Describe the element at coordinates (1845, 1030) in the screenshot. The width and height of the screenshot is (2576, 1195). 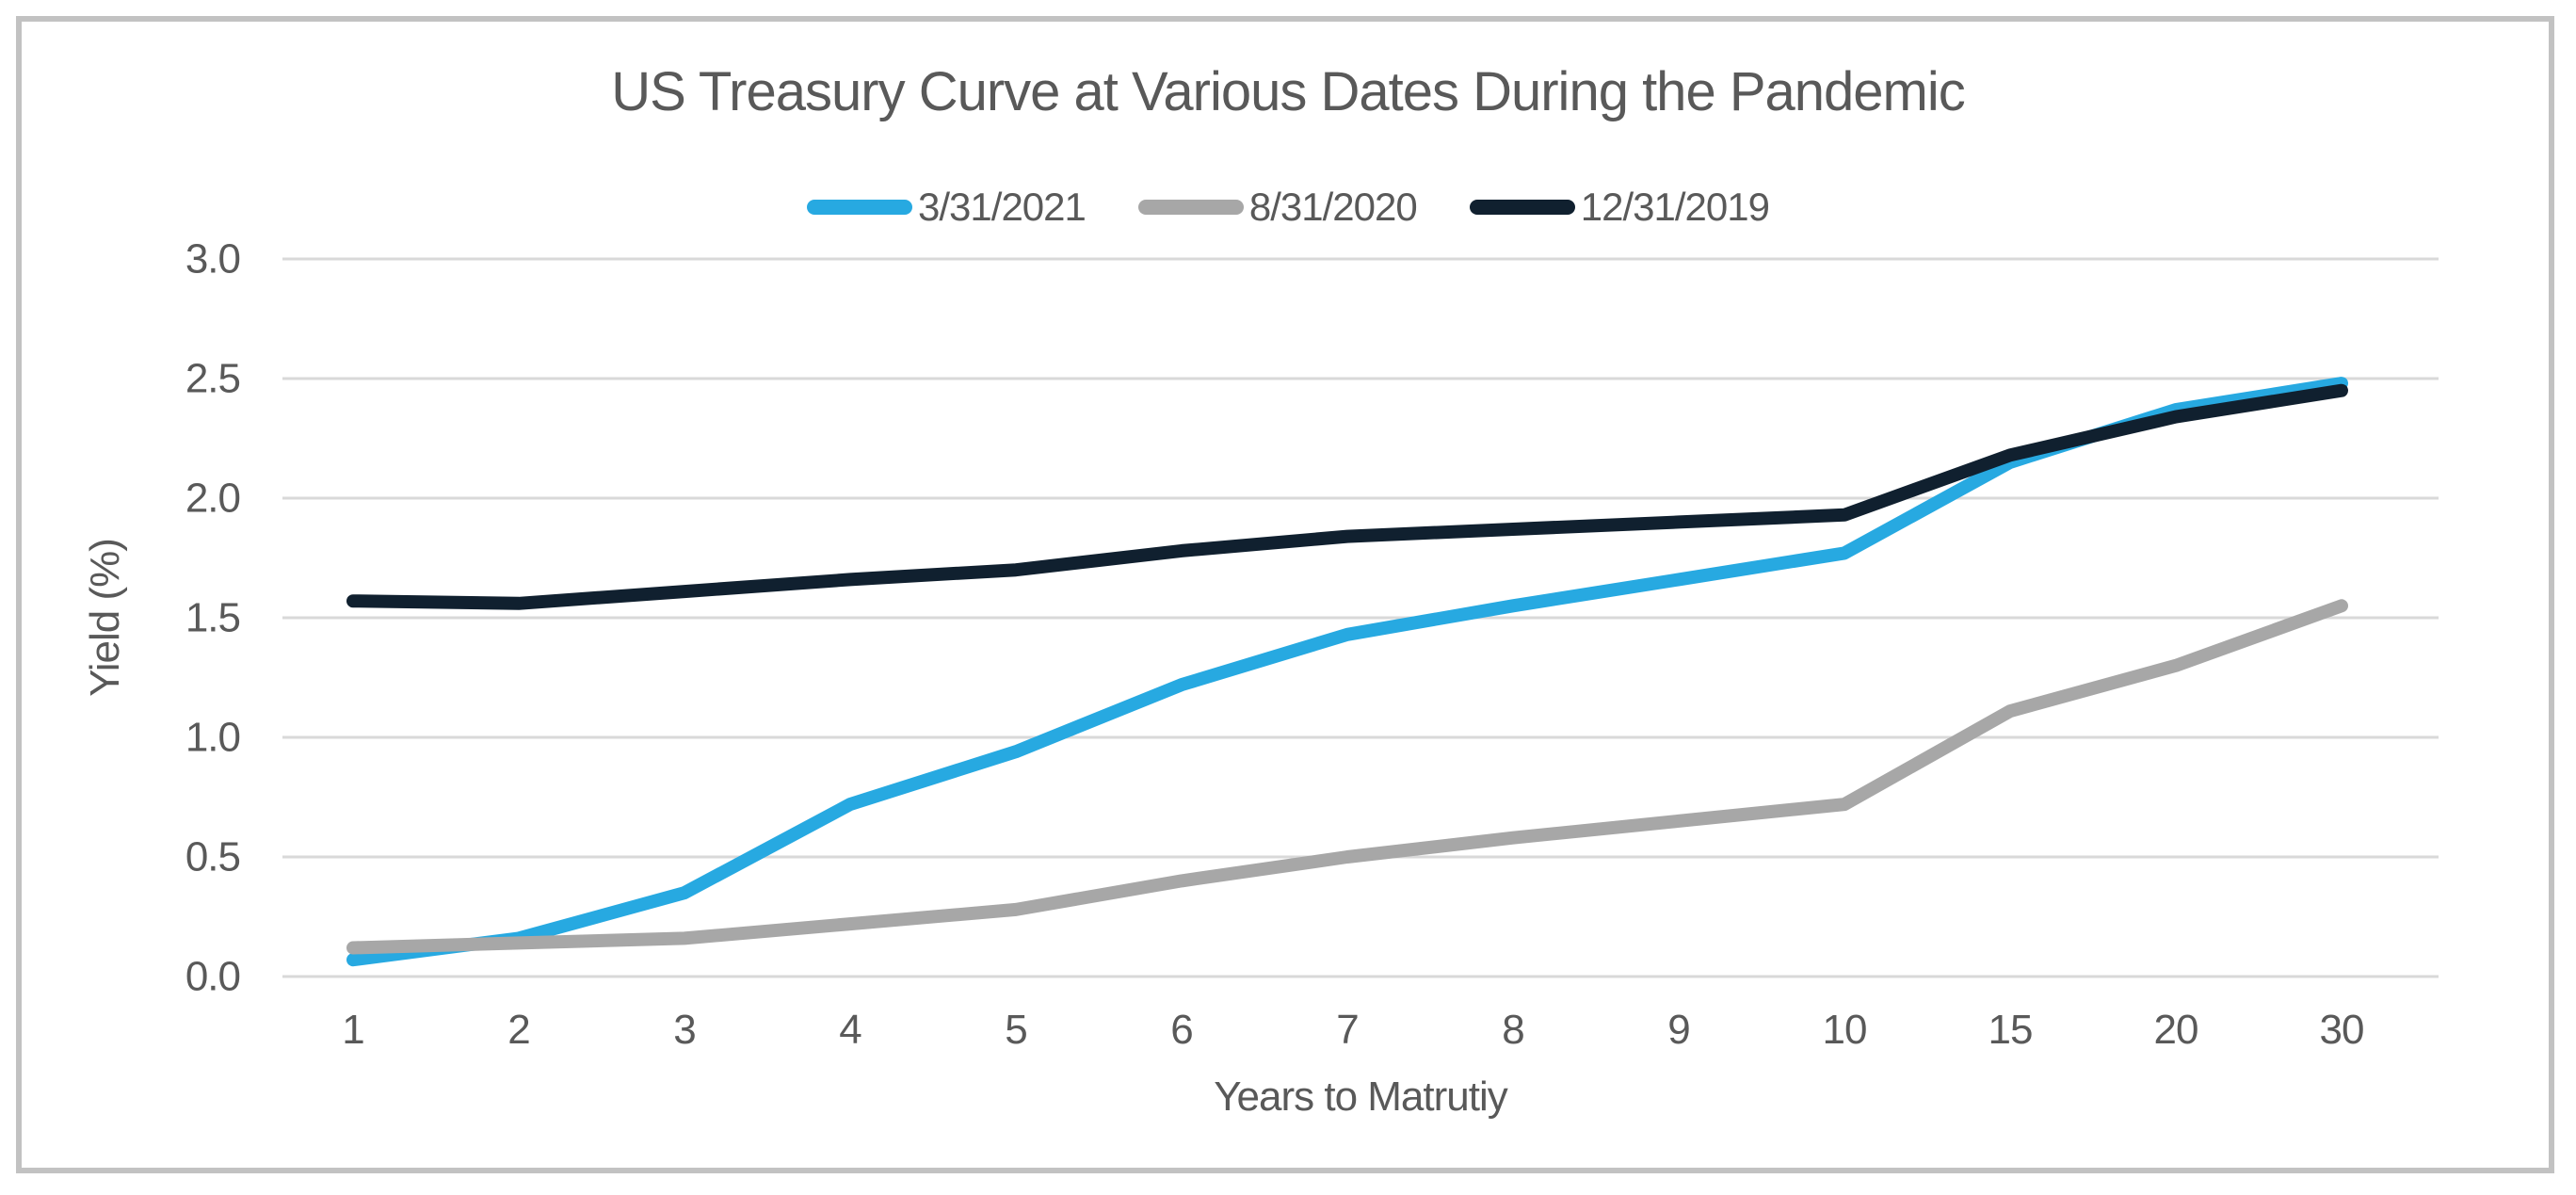
I see `x-tick-label: 10` at that location.